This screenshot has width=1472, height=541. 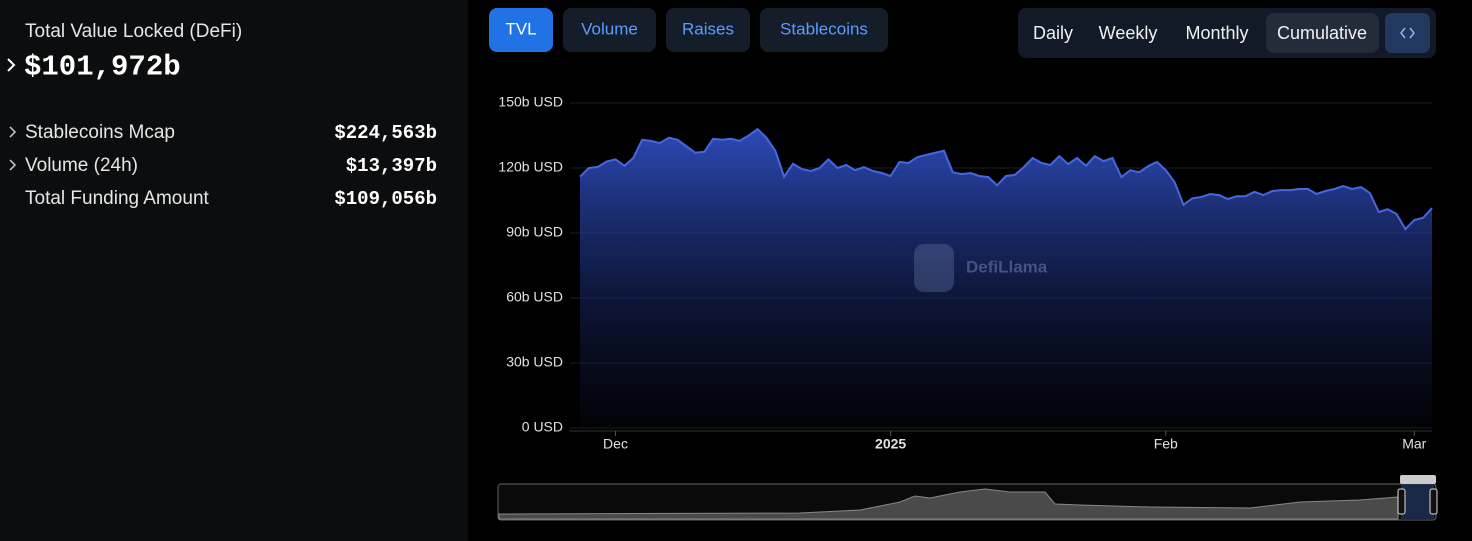 I want to click on x-tick-label: Feb, so click(x=1166, y=444).